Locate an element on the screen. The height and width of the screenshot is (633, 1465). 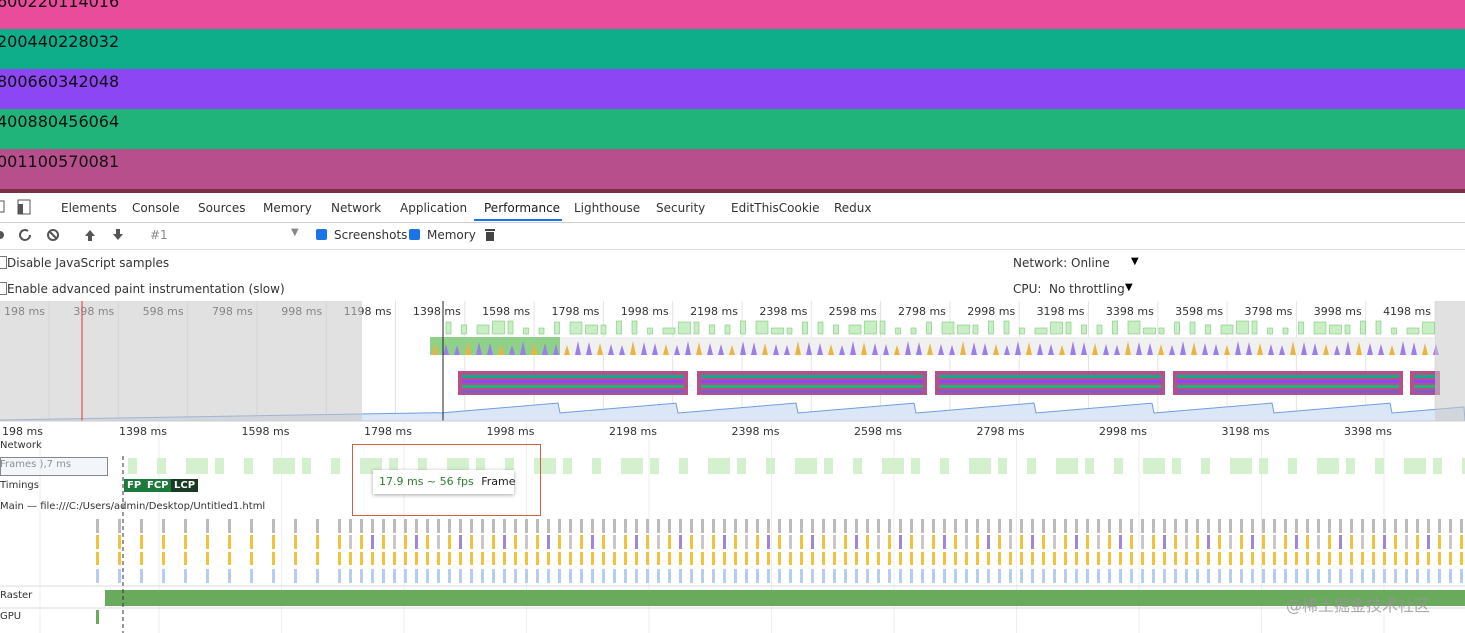
screenshot-row is located at coordinates (573, 391).